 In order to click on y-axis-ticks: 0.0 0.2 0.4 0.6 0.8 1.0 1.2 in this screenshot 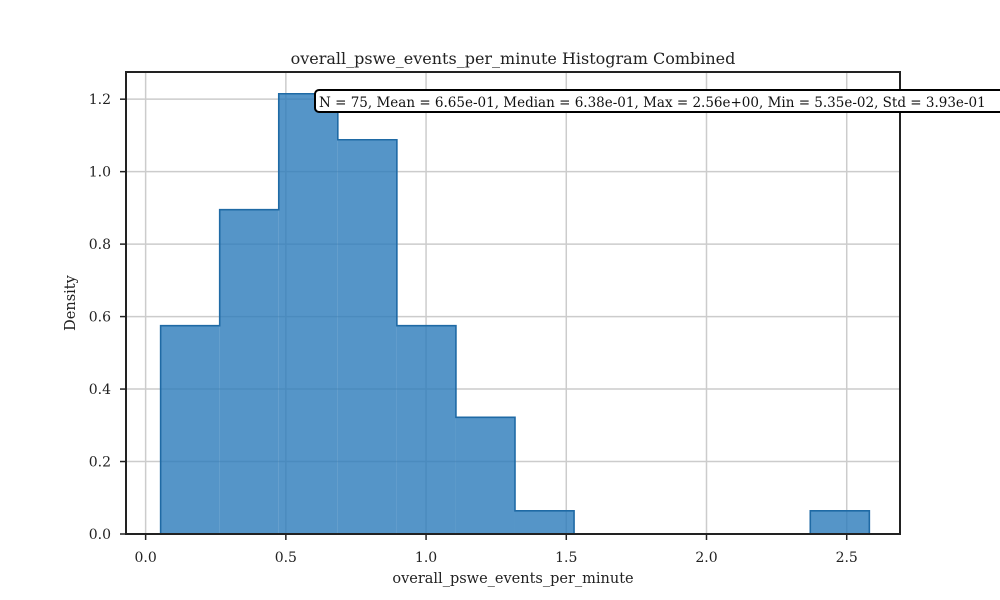, I will do `click(107, 317)`.